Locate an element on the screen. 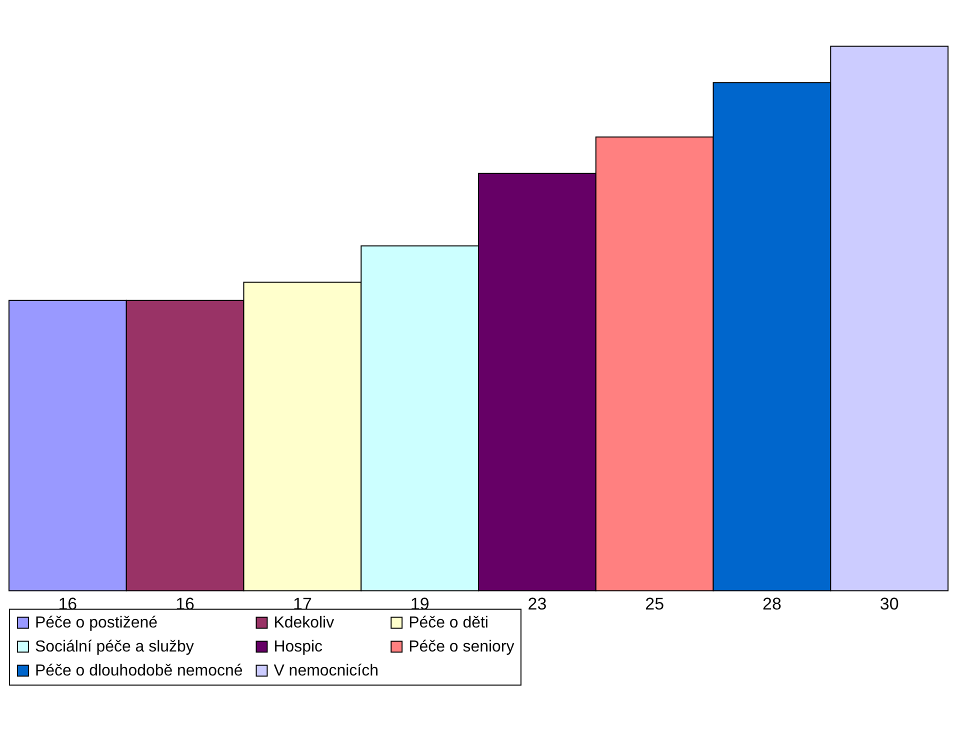  data-label: 30 is located at coordinates (889, 604).